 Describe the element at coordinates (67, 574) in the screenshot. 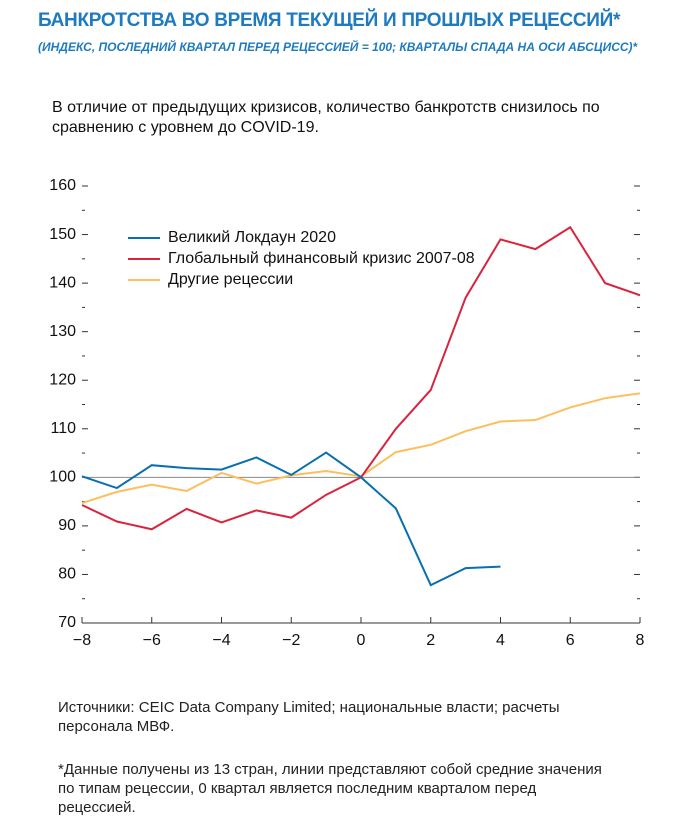

I see `y-tick-label: 80` at that location.